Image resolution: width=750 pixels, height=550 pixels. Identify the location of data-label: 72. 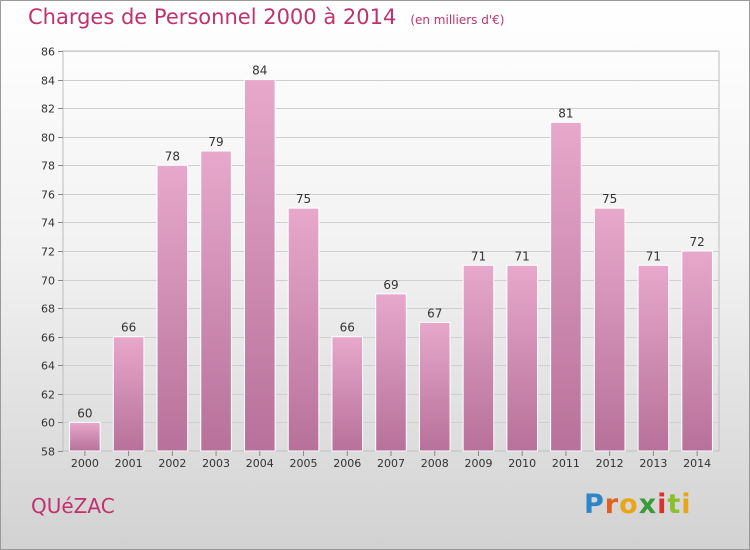
(696, 242).